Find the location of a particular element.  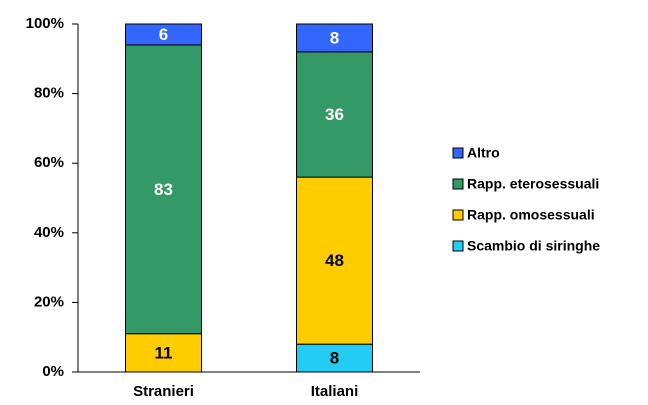

value-label: 6 is located at coordinates (163, 34).